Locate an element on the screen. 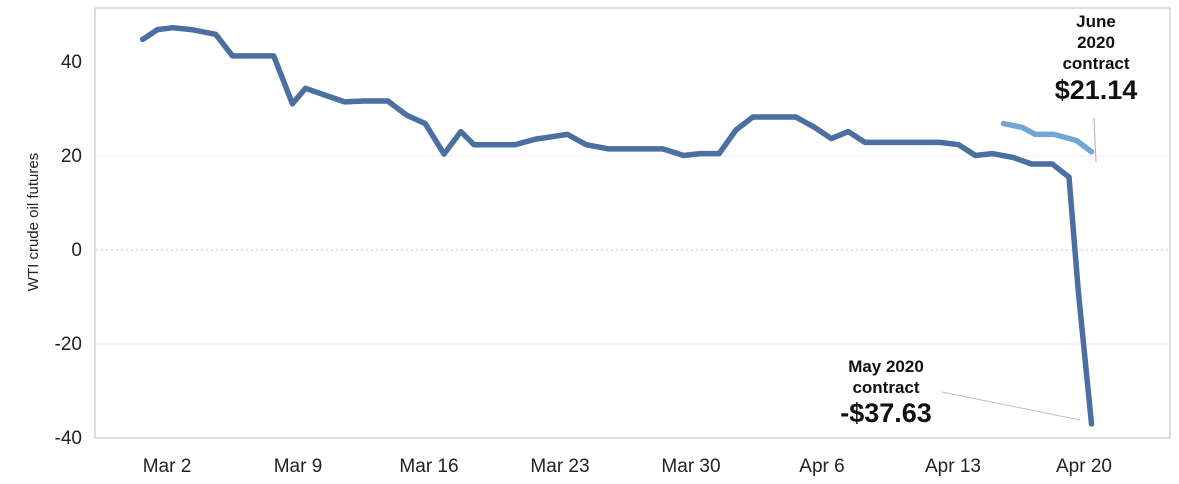  may-annotation-line-2: contract is located at coordinates (885, 387).